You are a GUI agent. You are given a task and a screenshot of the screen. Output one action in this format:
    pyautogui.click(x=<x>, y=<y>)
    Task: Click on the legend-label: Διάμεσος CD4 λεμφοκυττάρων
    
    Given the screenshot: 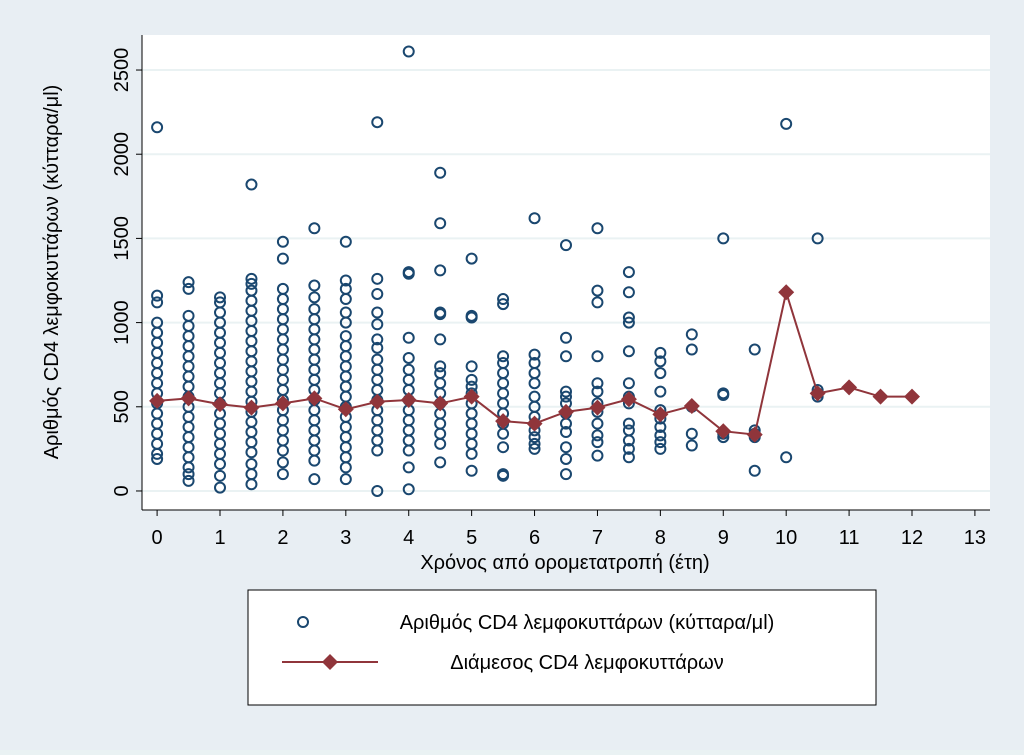 What is the action you would take?
    pyautogui.click(x=587, y=663)
    